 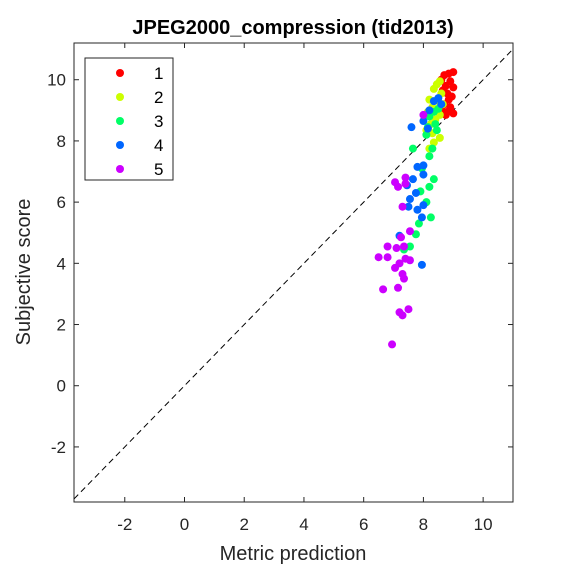 What do you see at coordinates (423, 524) in the screenshot?
I see `x-tick-label: 8` at bounding box center [423, 524].